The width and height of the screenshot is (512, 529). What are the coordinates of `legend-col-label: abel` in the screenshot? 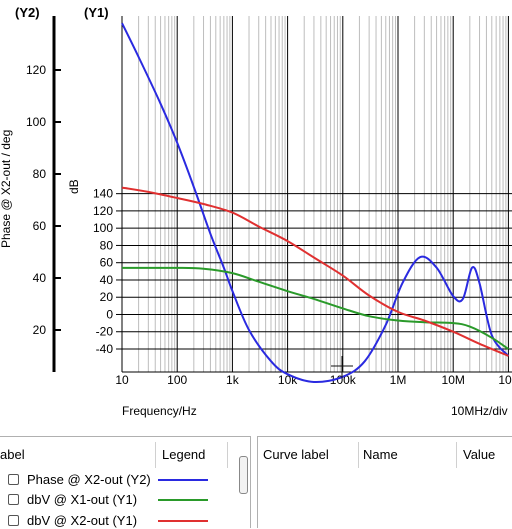 It's located at (12, 454).